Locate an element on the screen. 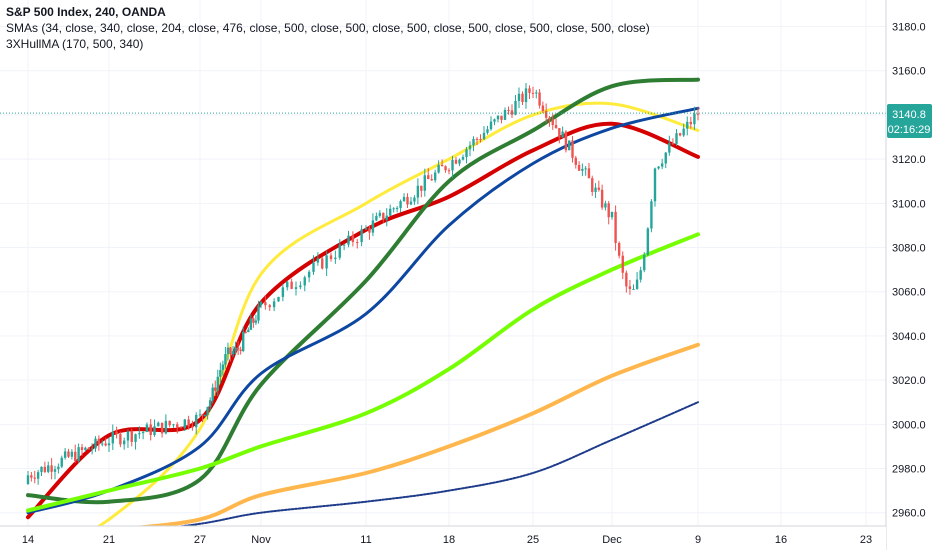 The height and width of the screenshot is (550, 932). x-tick-label: Dec is located at coordinates (612, 540).